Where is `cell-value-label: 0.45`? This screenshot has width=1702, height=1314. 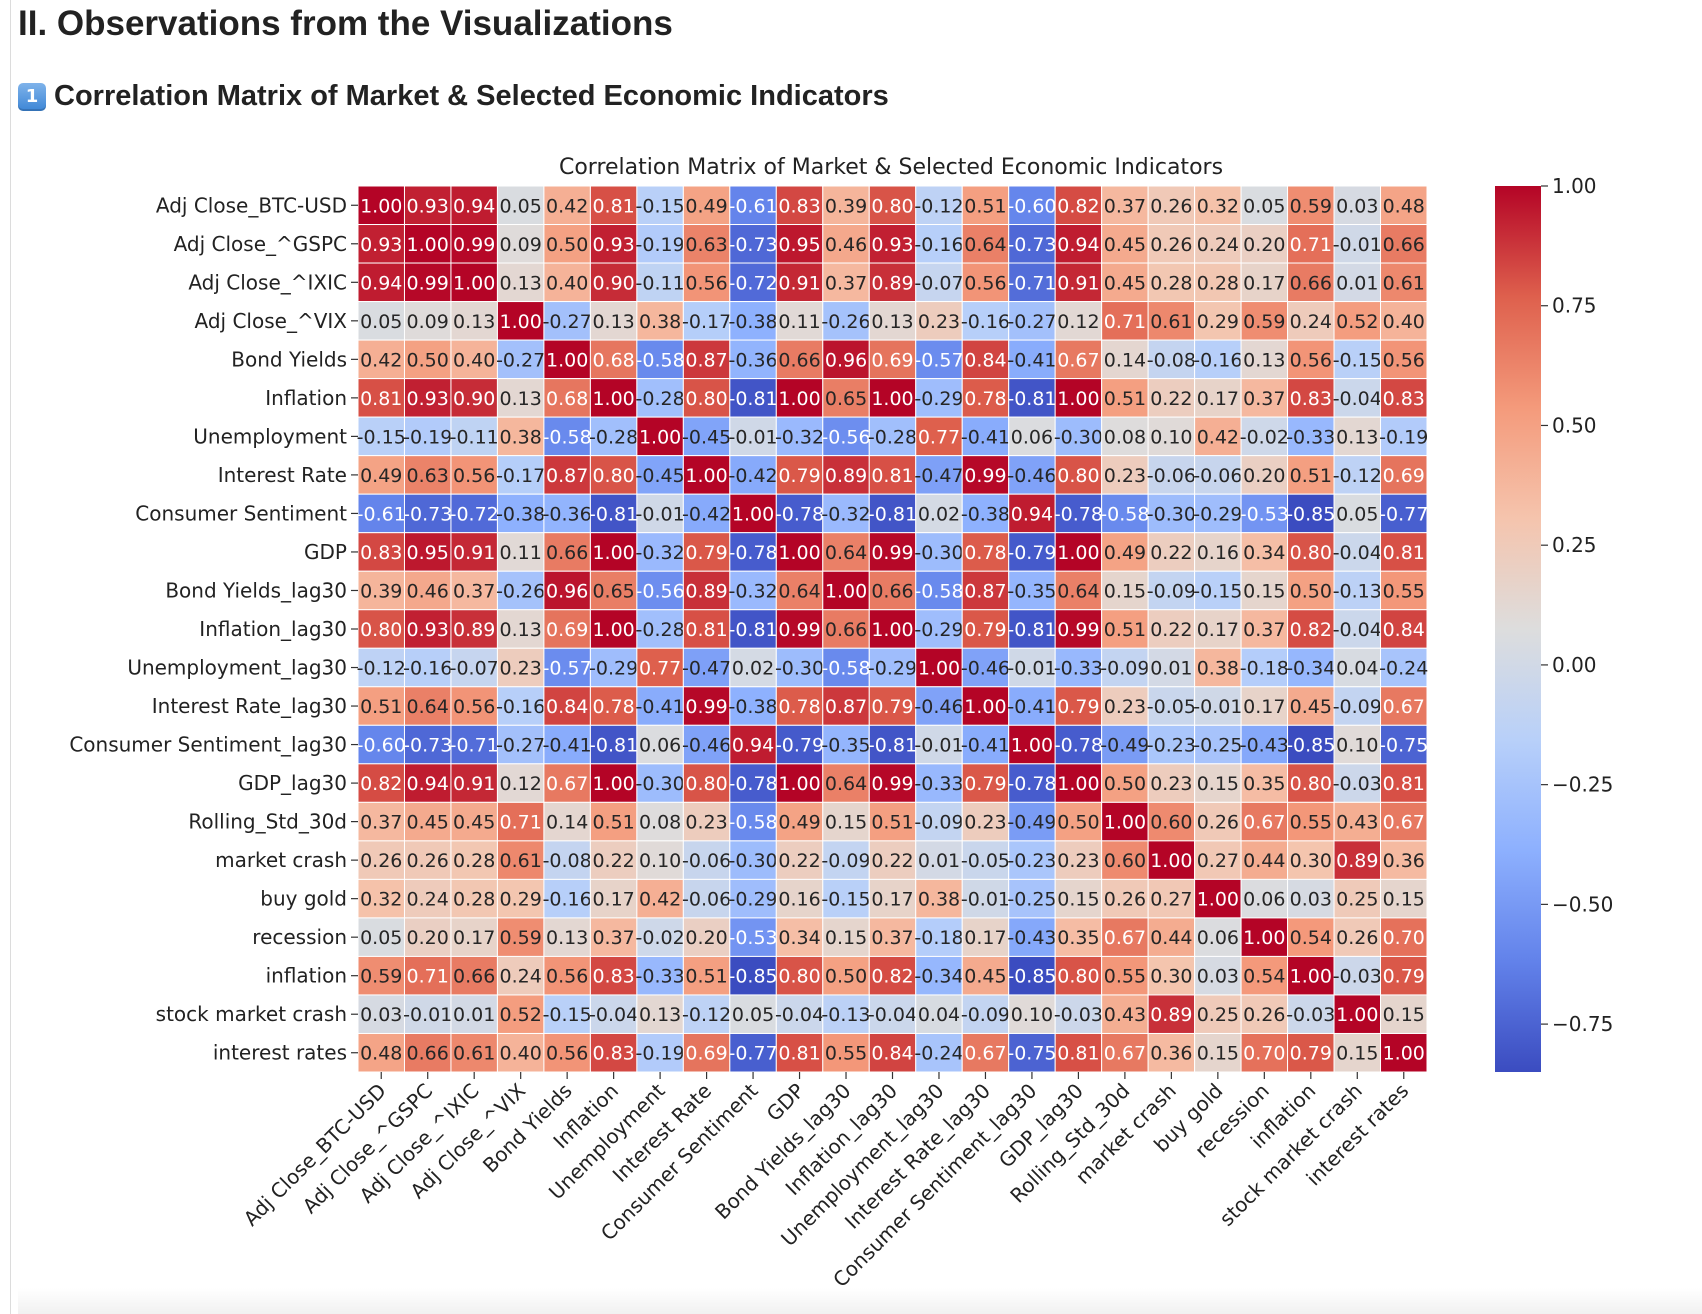 cell-value-label: 0.45 is located at coordinates (474, 823).